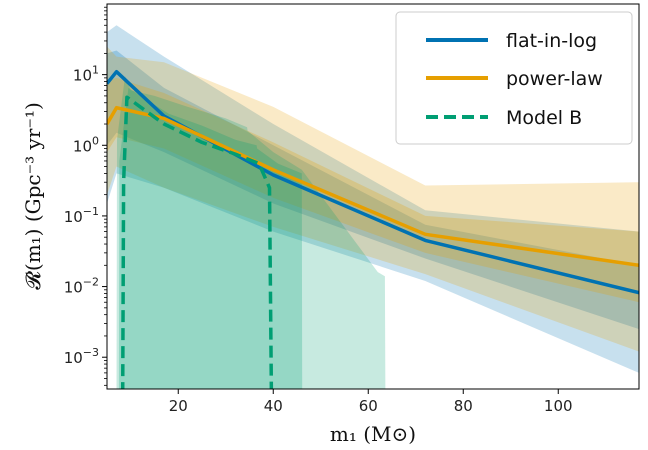  What do you see at coordinates (81, 286) in the screenshot?
I see `y-tick-label: 10⁻²` at bounding box center [81, 286].